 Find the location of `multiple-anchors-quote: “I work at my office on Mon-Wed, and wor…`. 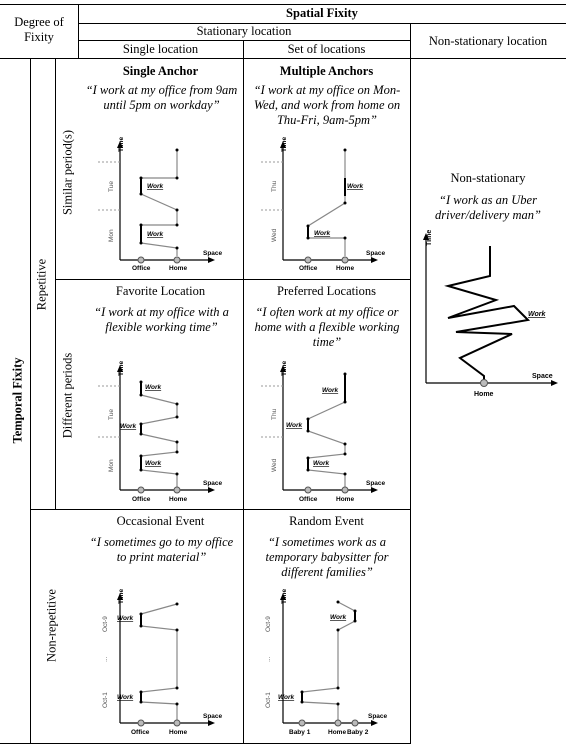

multiple-anchors-quote: “I work at my office on Mon-Wed, and wor… is located at coordinates (327, 105).